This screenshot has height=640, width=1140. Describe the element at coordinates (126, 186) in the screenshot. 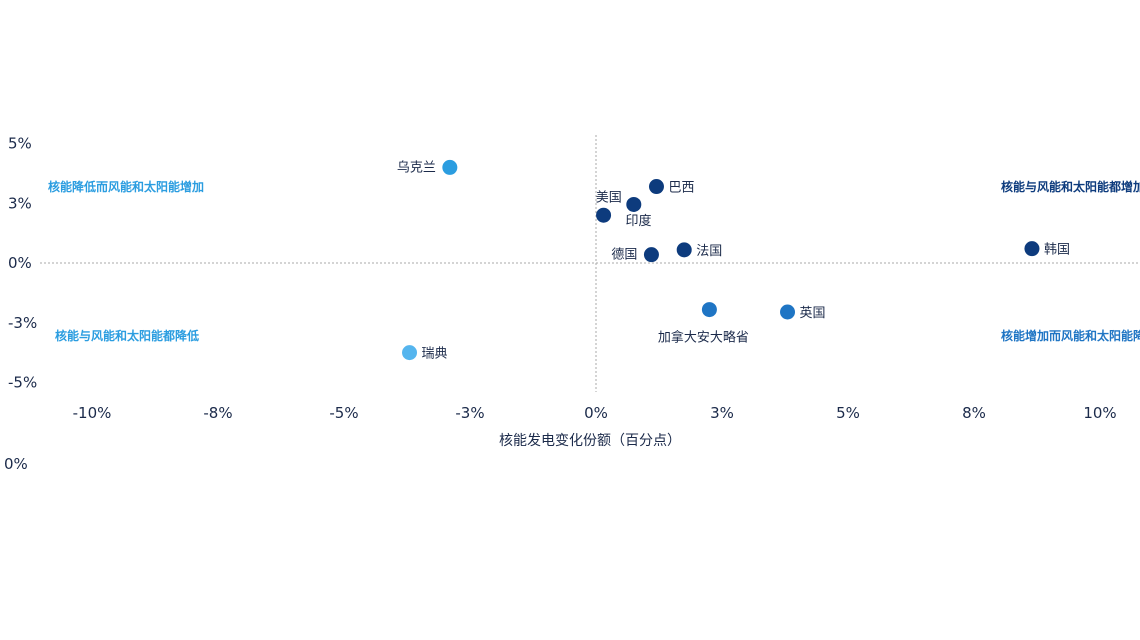

I see `quadrant-label: 核能降低而风能和太阳能增加` at that location.